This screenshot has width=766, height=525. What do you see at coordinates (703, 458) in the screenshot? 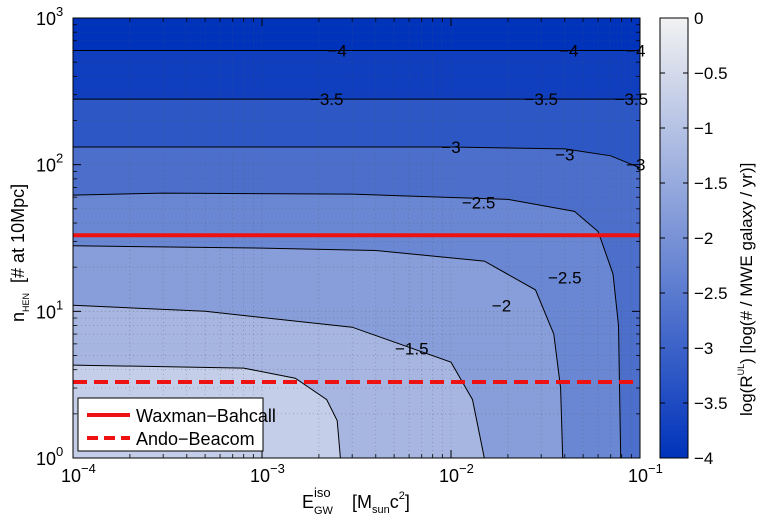
I see `colorbar-tick-label: −4` at bounding box center [703, 458].